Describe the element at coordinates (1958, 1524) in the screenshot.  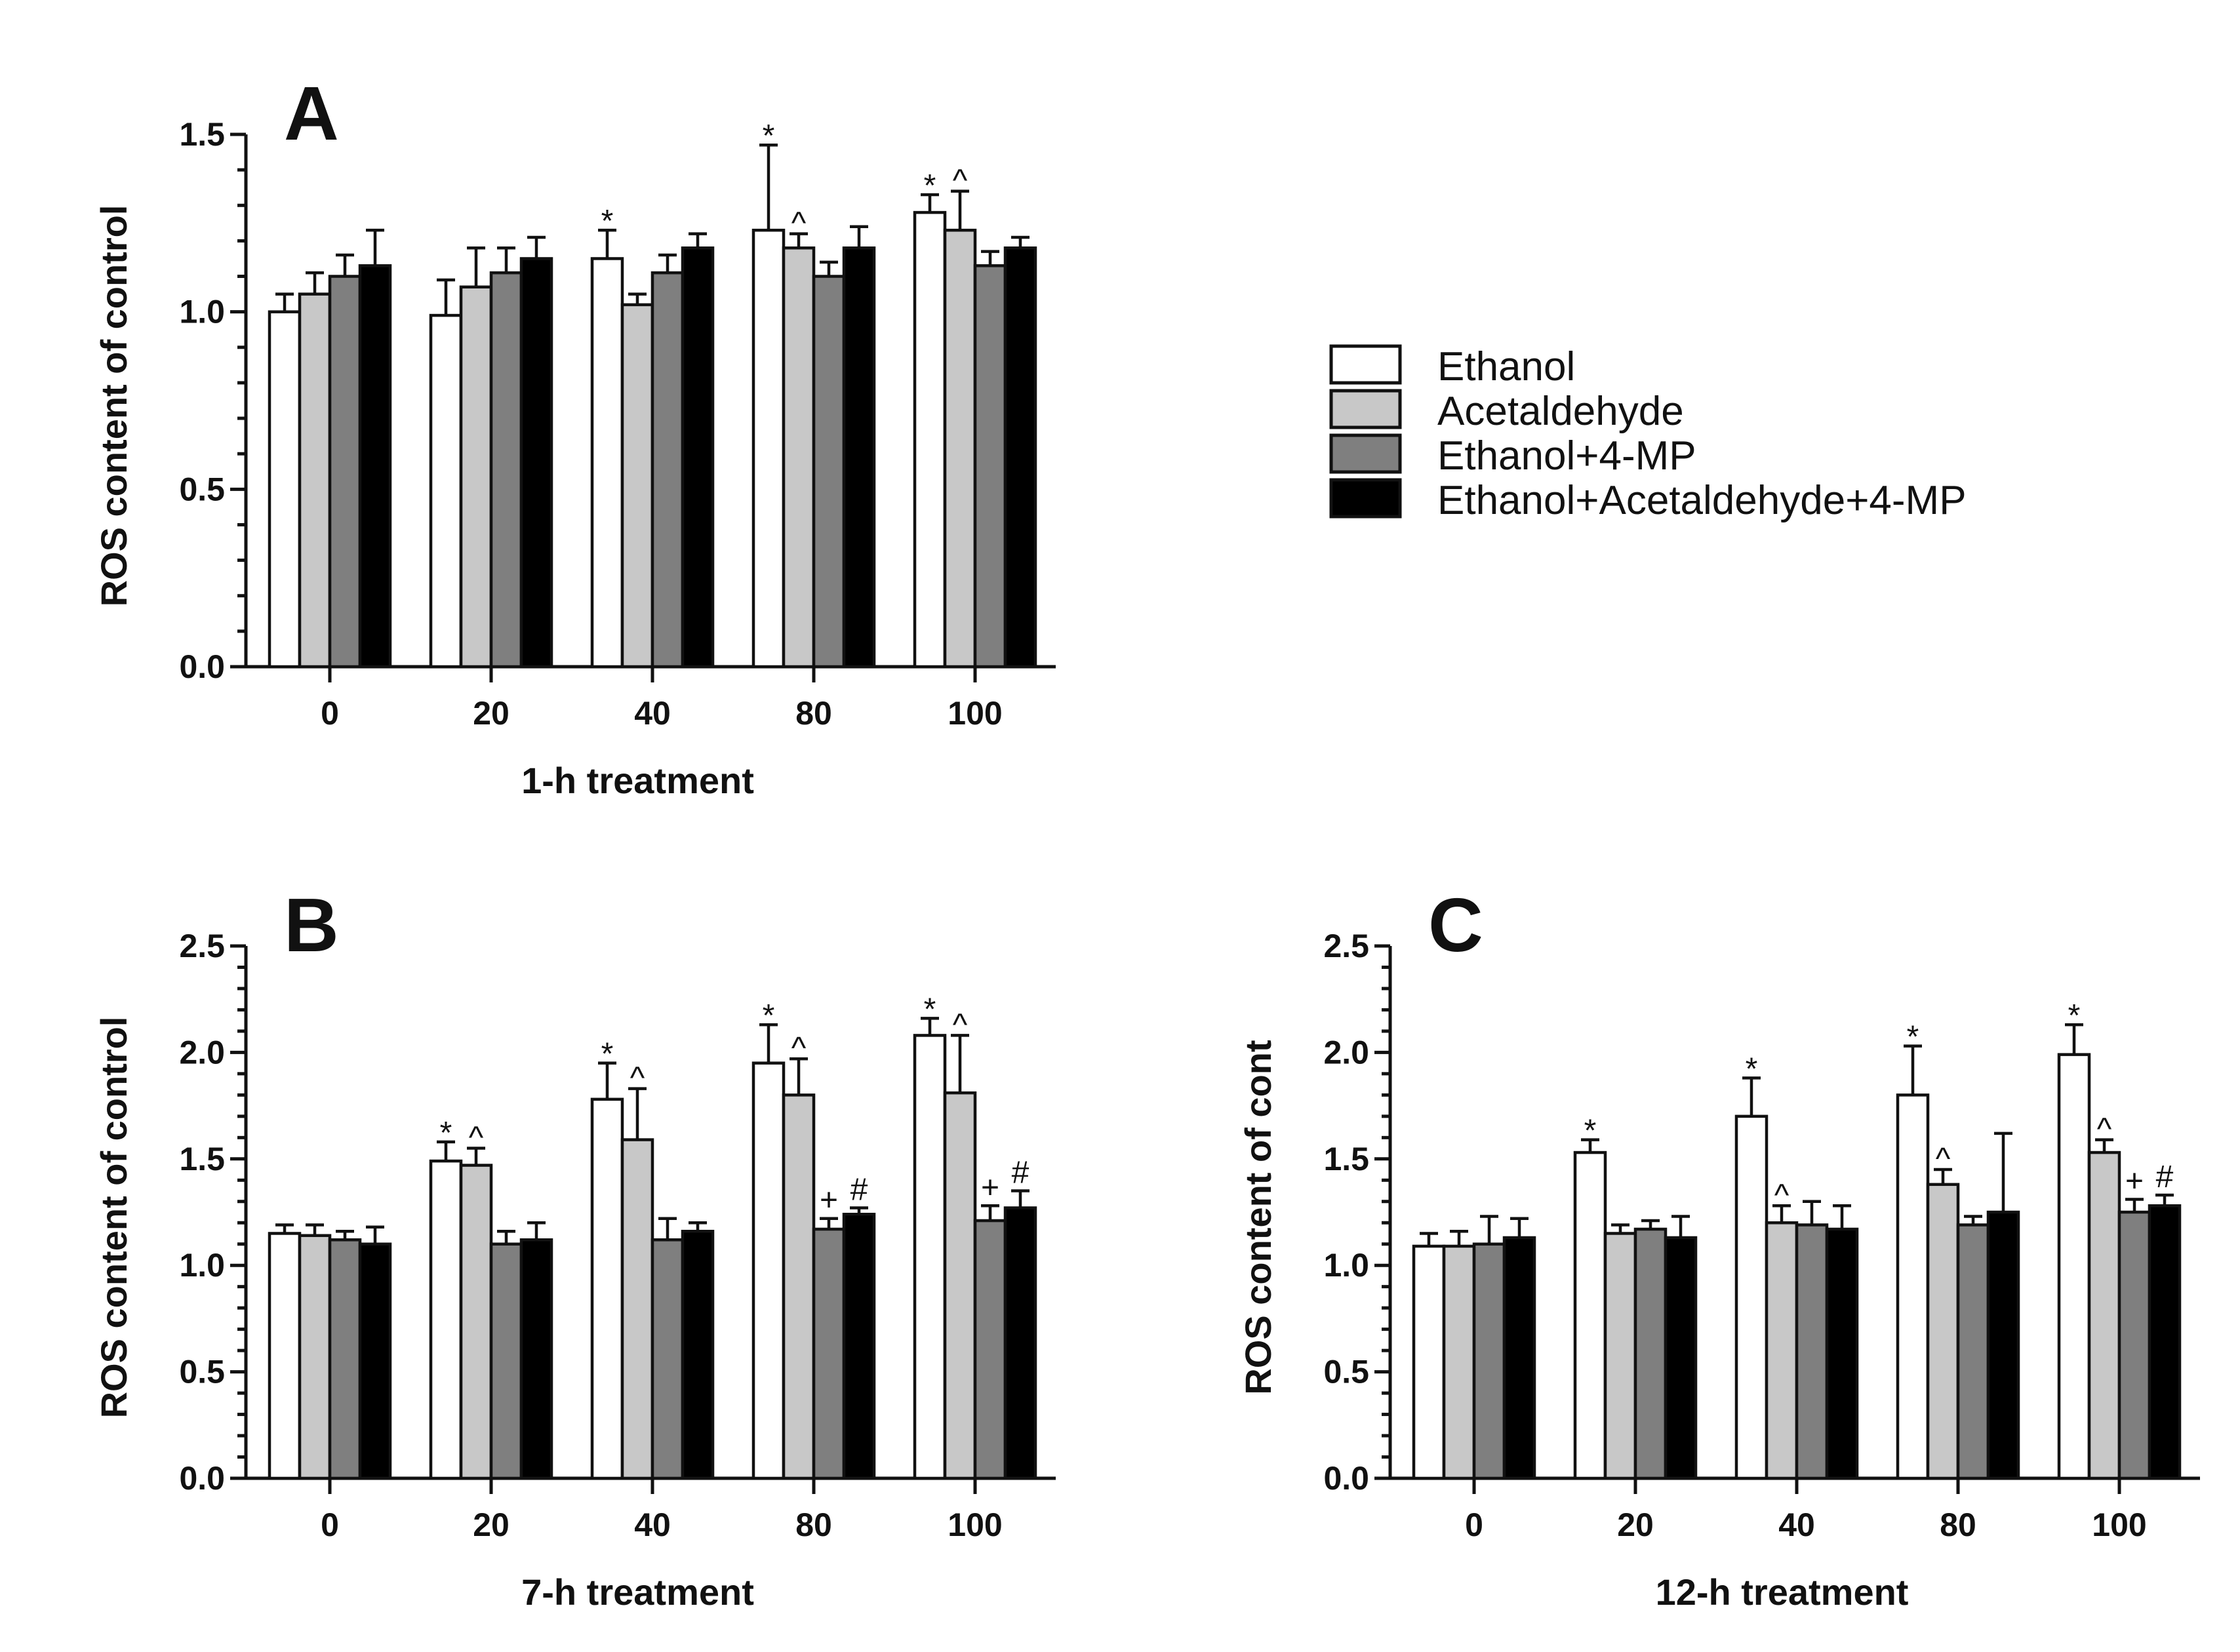
I see `x-tick-label: 80` at that location.